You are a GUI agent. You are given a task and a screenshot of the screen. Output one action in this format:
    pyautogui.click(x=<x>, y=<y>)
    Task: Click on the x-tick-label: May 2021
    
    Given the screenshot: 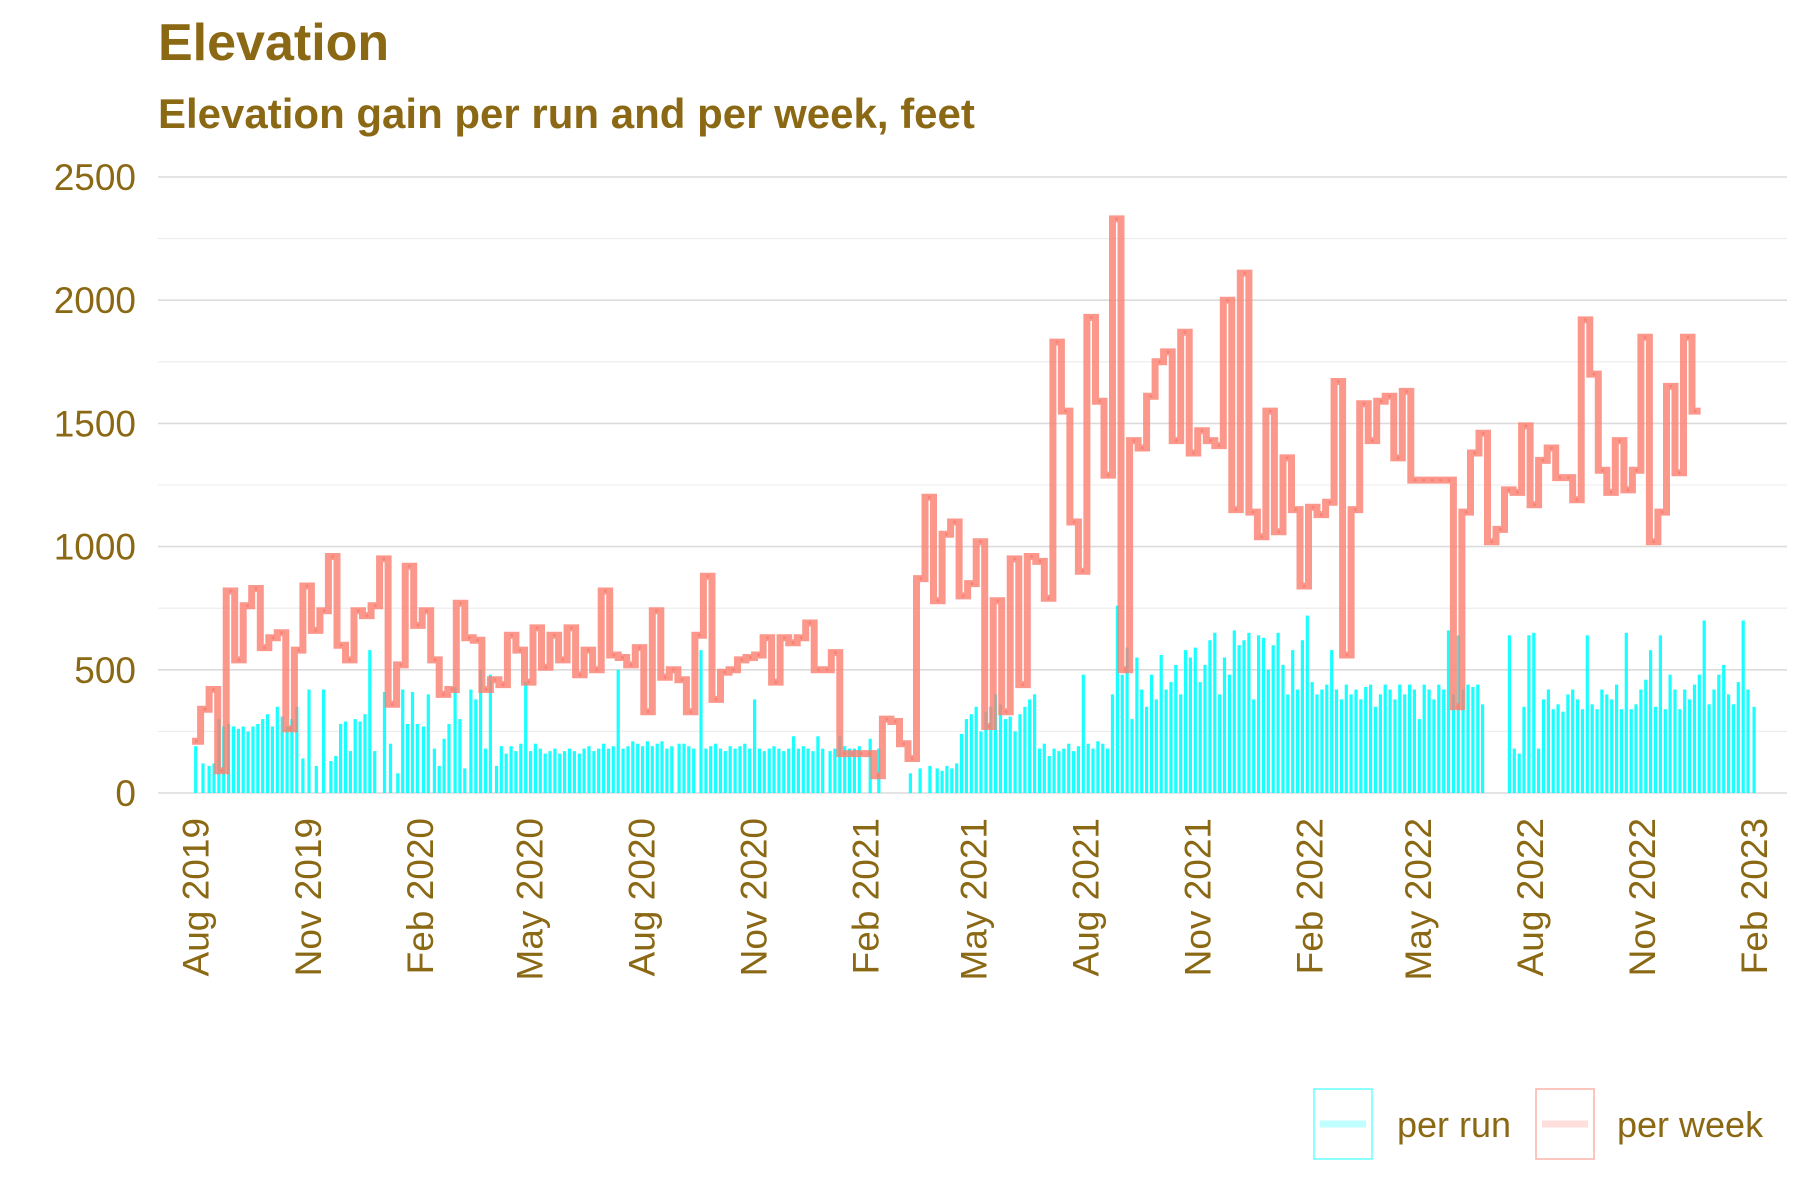 What is the action you would take?
    pyautogui.click(x=974, y=899)
    